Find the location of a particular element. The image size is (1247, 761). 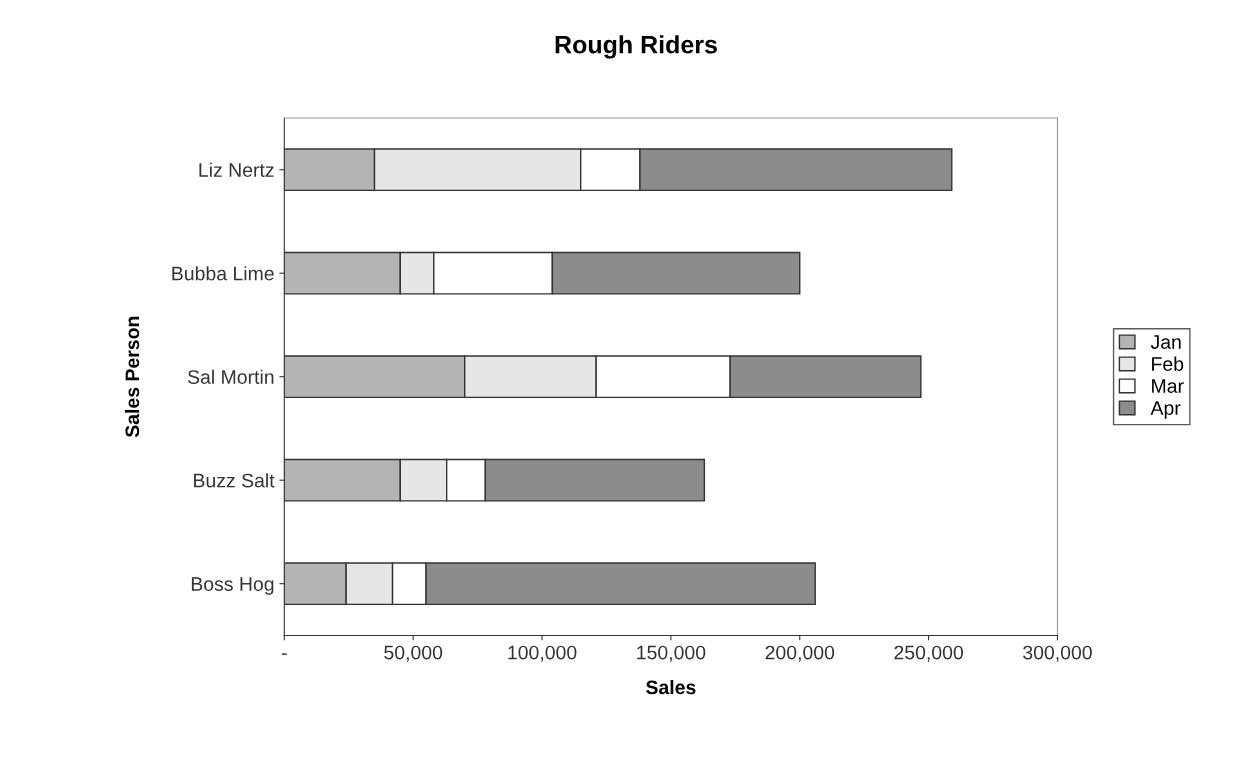

legend-label: Jan is located at coordinates (1165, 342).